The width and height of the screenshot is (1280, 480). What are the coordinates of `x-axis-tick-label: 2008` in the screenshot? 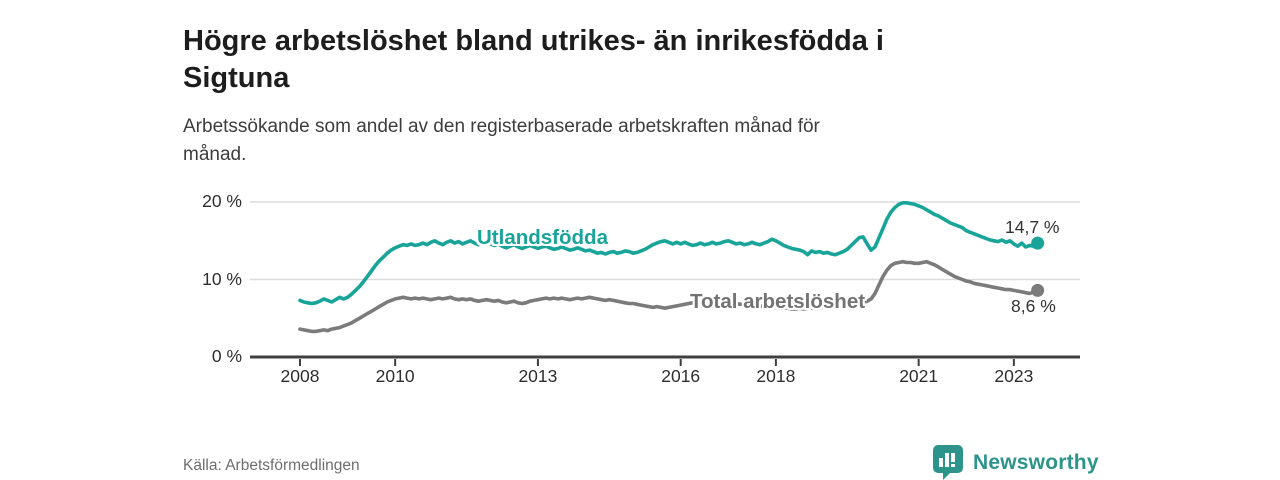 It's located at (300, 376).